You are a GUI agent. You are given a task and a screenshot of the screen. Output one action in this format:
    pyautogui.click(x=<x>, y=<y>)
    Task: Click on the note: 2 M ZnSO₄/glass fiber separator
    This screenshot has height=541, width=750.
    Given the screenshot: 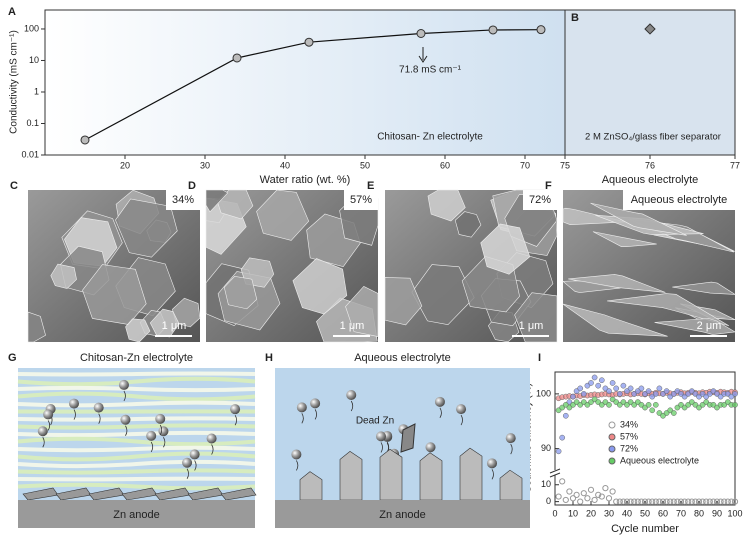 What is the action you would take?
    pyautogui.click(x=653, y=137)
    